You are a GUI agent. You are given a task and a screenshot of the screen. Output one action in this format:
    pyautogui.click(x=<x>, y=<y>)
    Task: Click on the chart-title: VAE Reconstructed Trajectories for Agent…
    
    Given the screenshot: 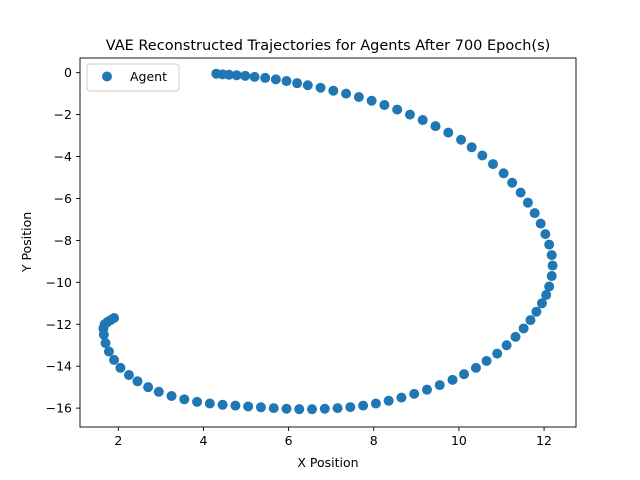 What is the action you would take?
    pyautogui.click(x=328, y=46)
    